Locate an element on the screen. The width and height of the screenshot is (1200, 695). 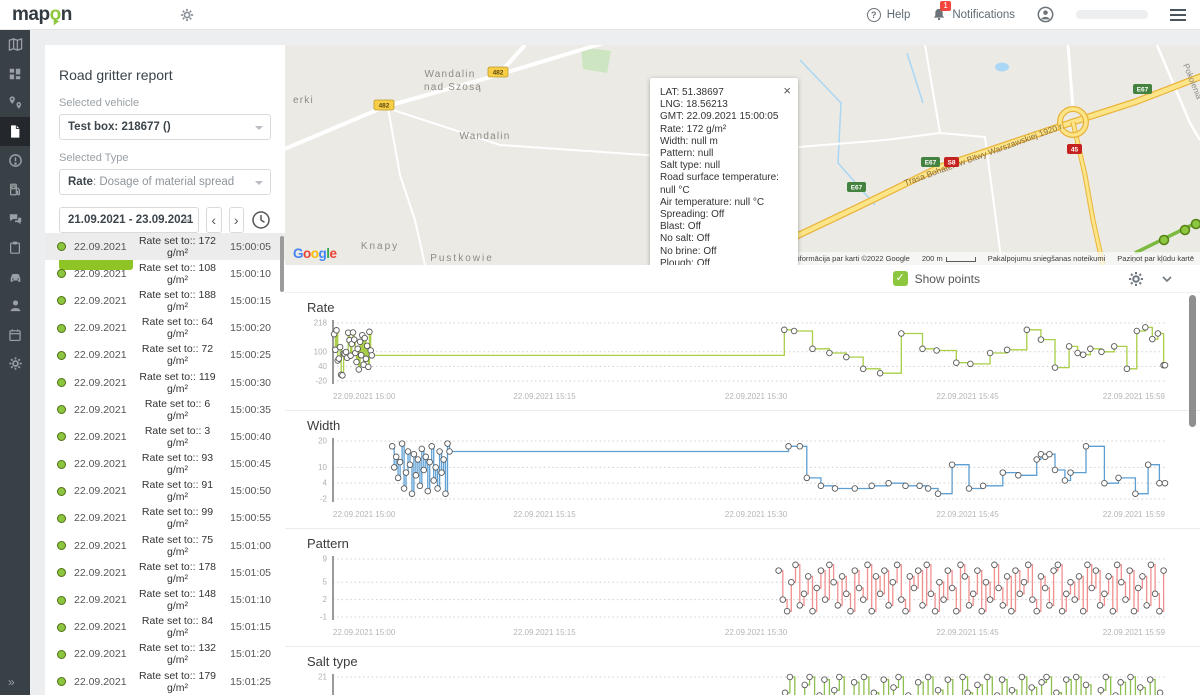
svg-text: S8 is located at coordinates (952, 163).